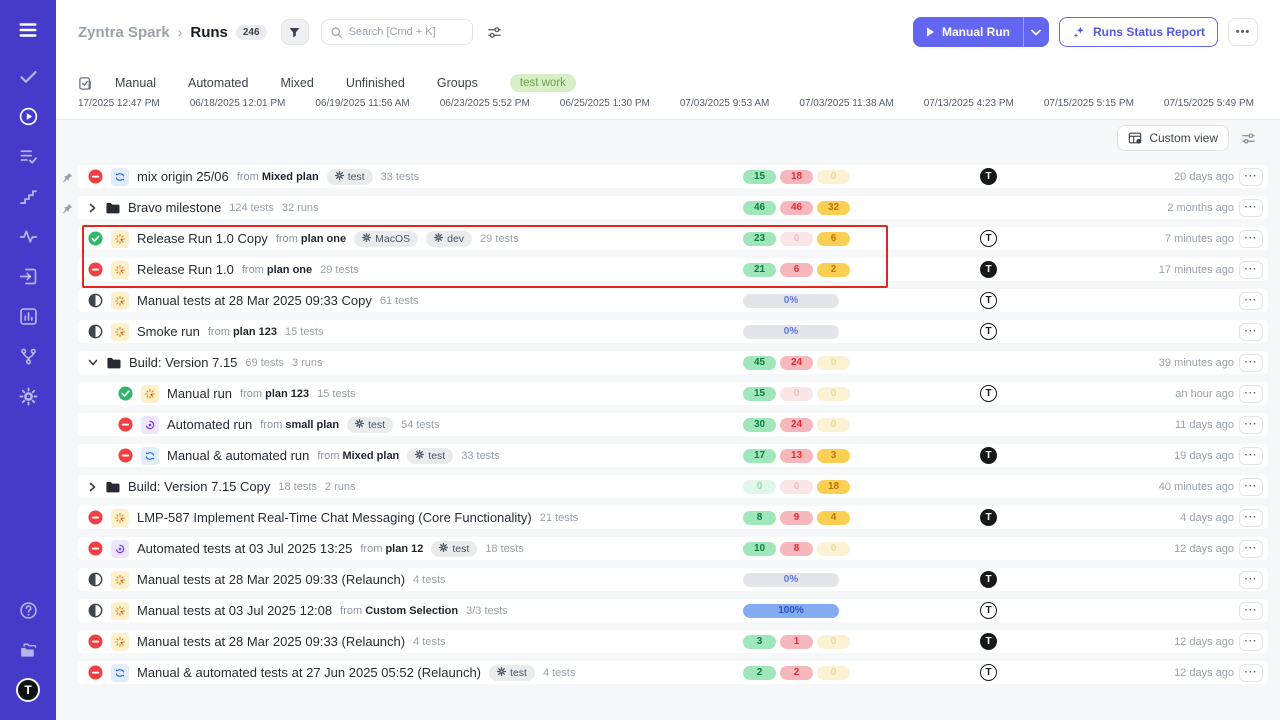 This screenshot has width=1280, height=720. Describe the element at coordinates (403, 32) in the screenshot. I see `search-input` at that location.